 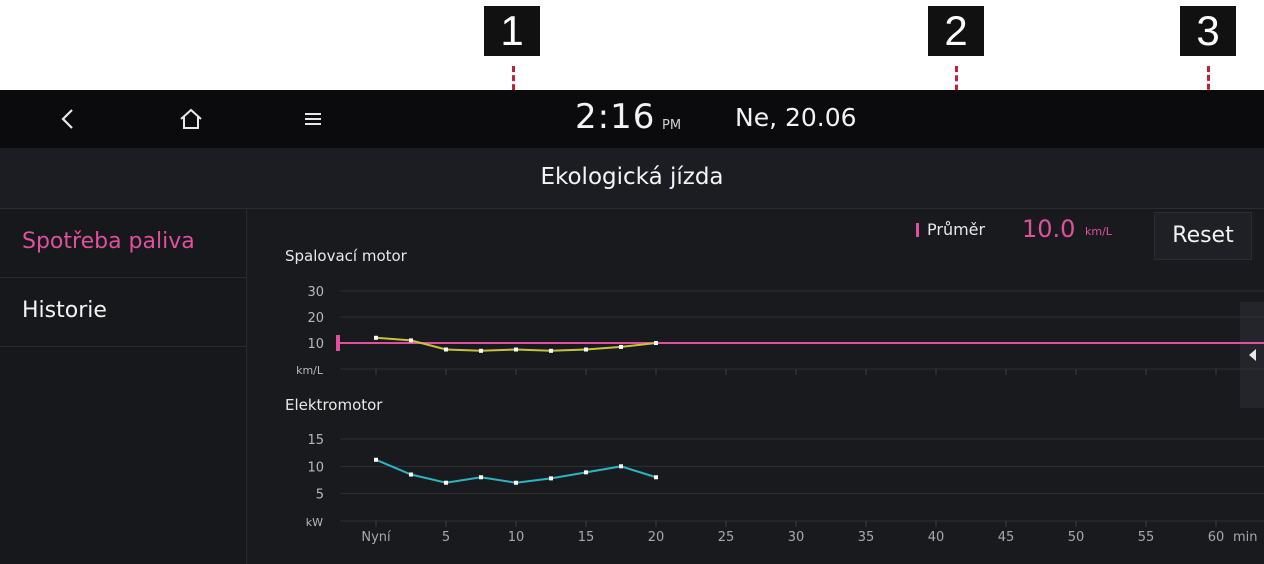 I want to click on y-tick-label-electric: 15, so click(x=315, y=440).